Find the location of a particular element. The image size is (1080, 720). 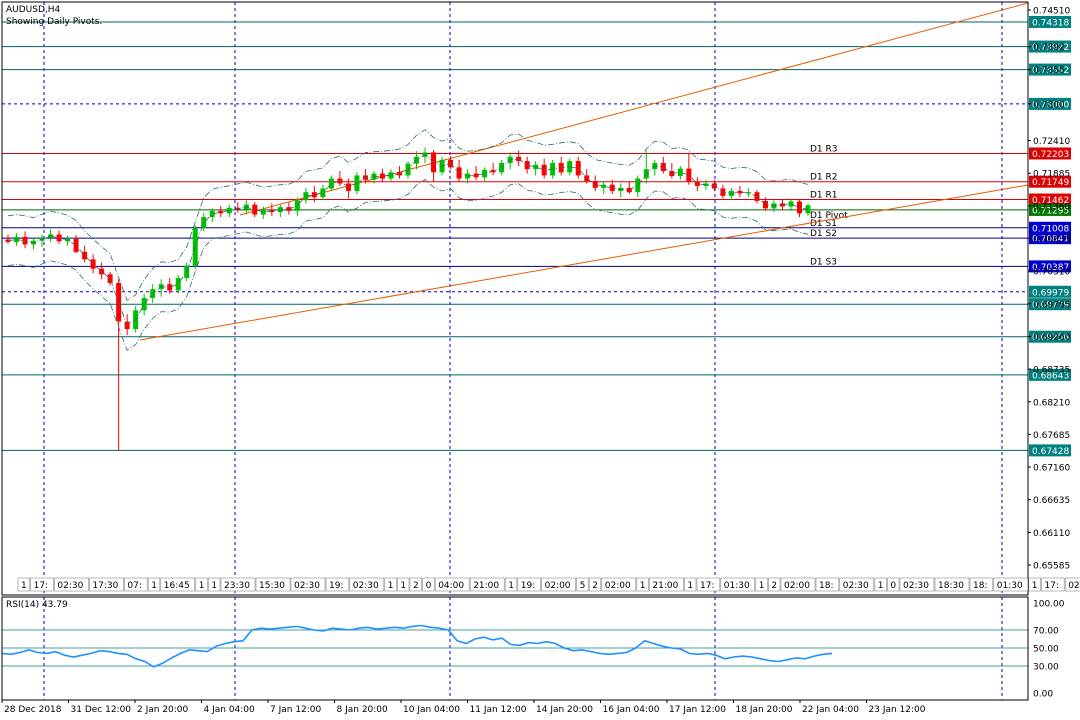

rsi-panel-frame is located at coordinates (515, 648).